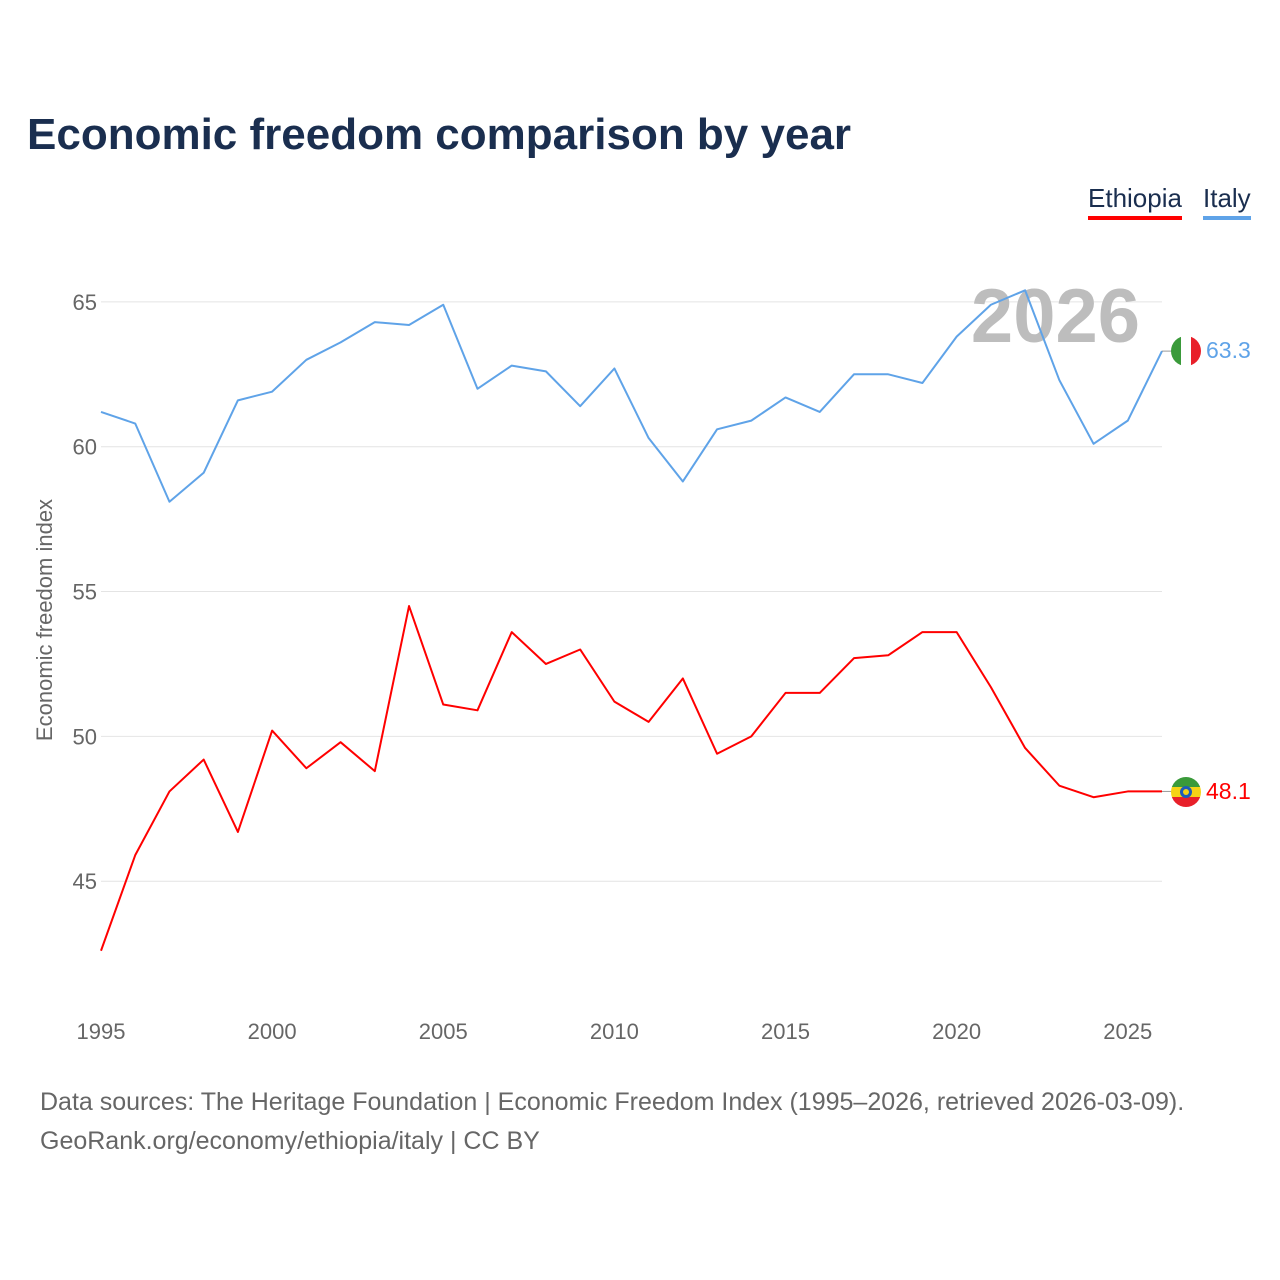 This screenshot has width=1280, height=1280. Describe the element at coordinates (85, 447) in the screenshot. I see `y-tick-label: 60` at that location.